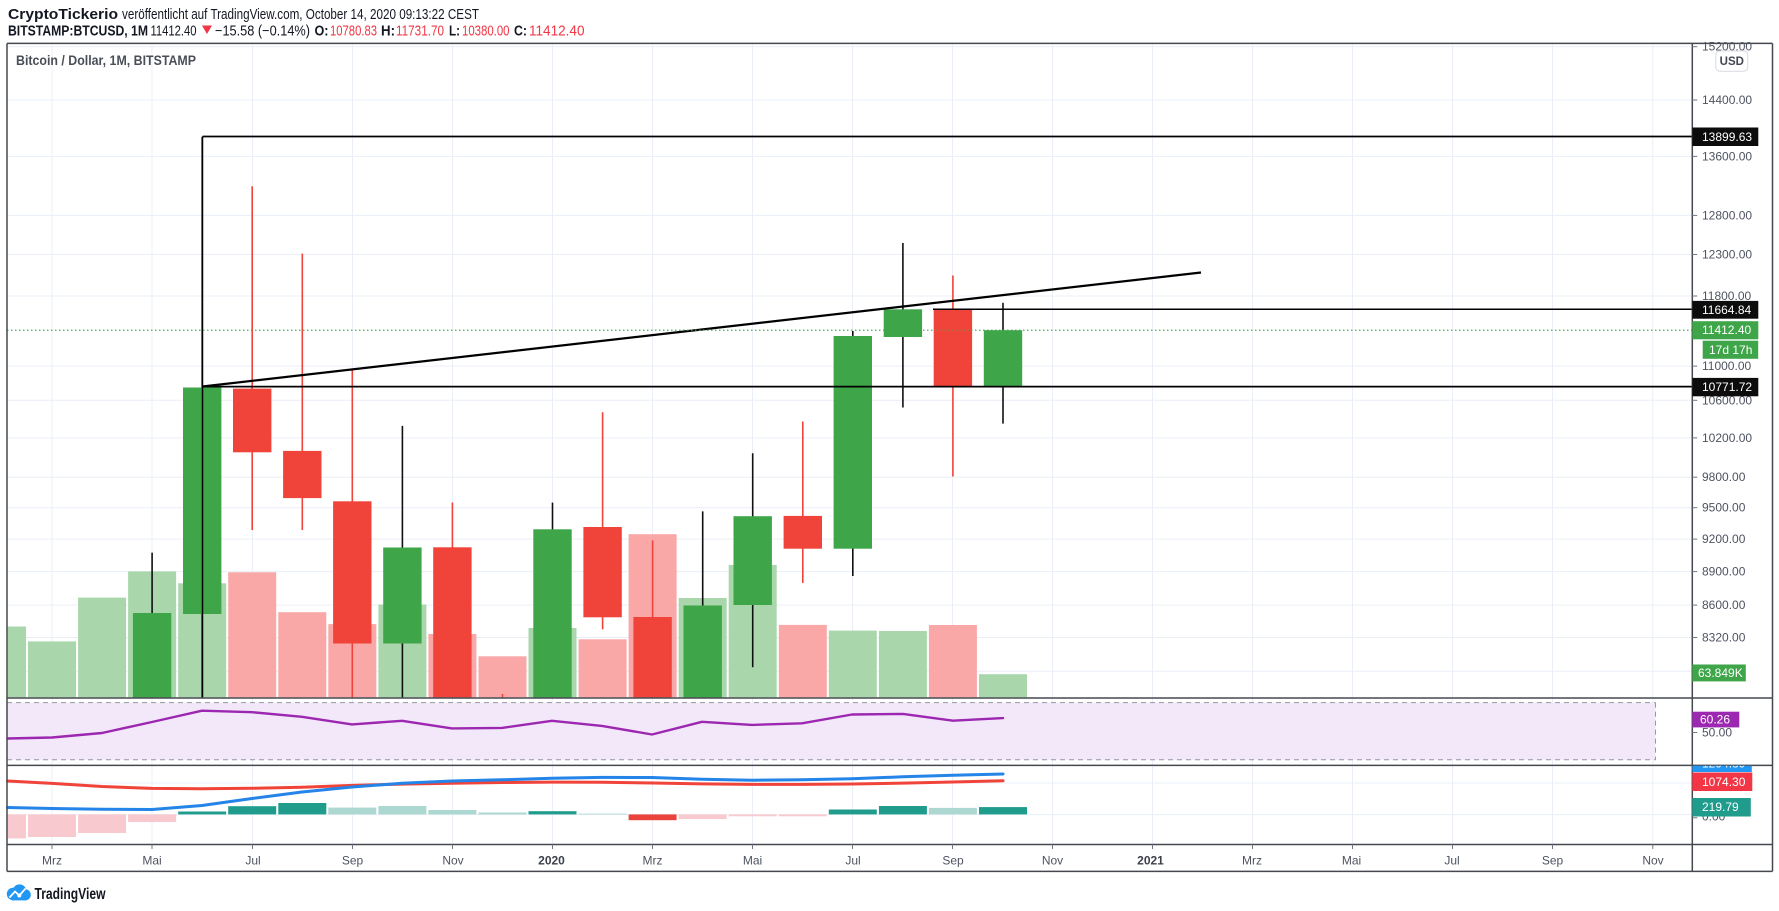 The height and width of the screenshot is (911, 1779). I want to click on svg-text: 10771.72, so click(1727, 387).